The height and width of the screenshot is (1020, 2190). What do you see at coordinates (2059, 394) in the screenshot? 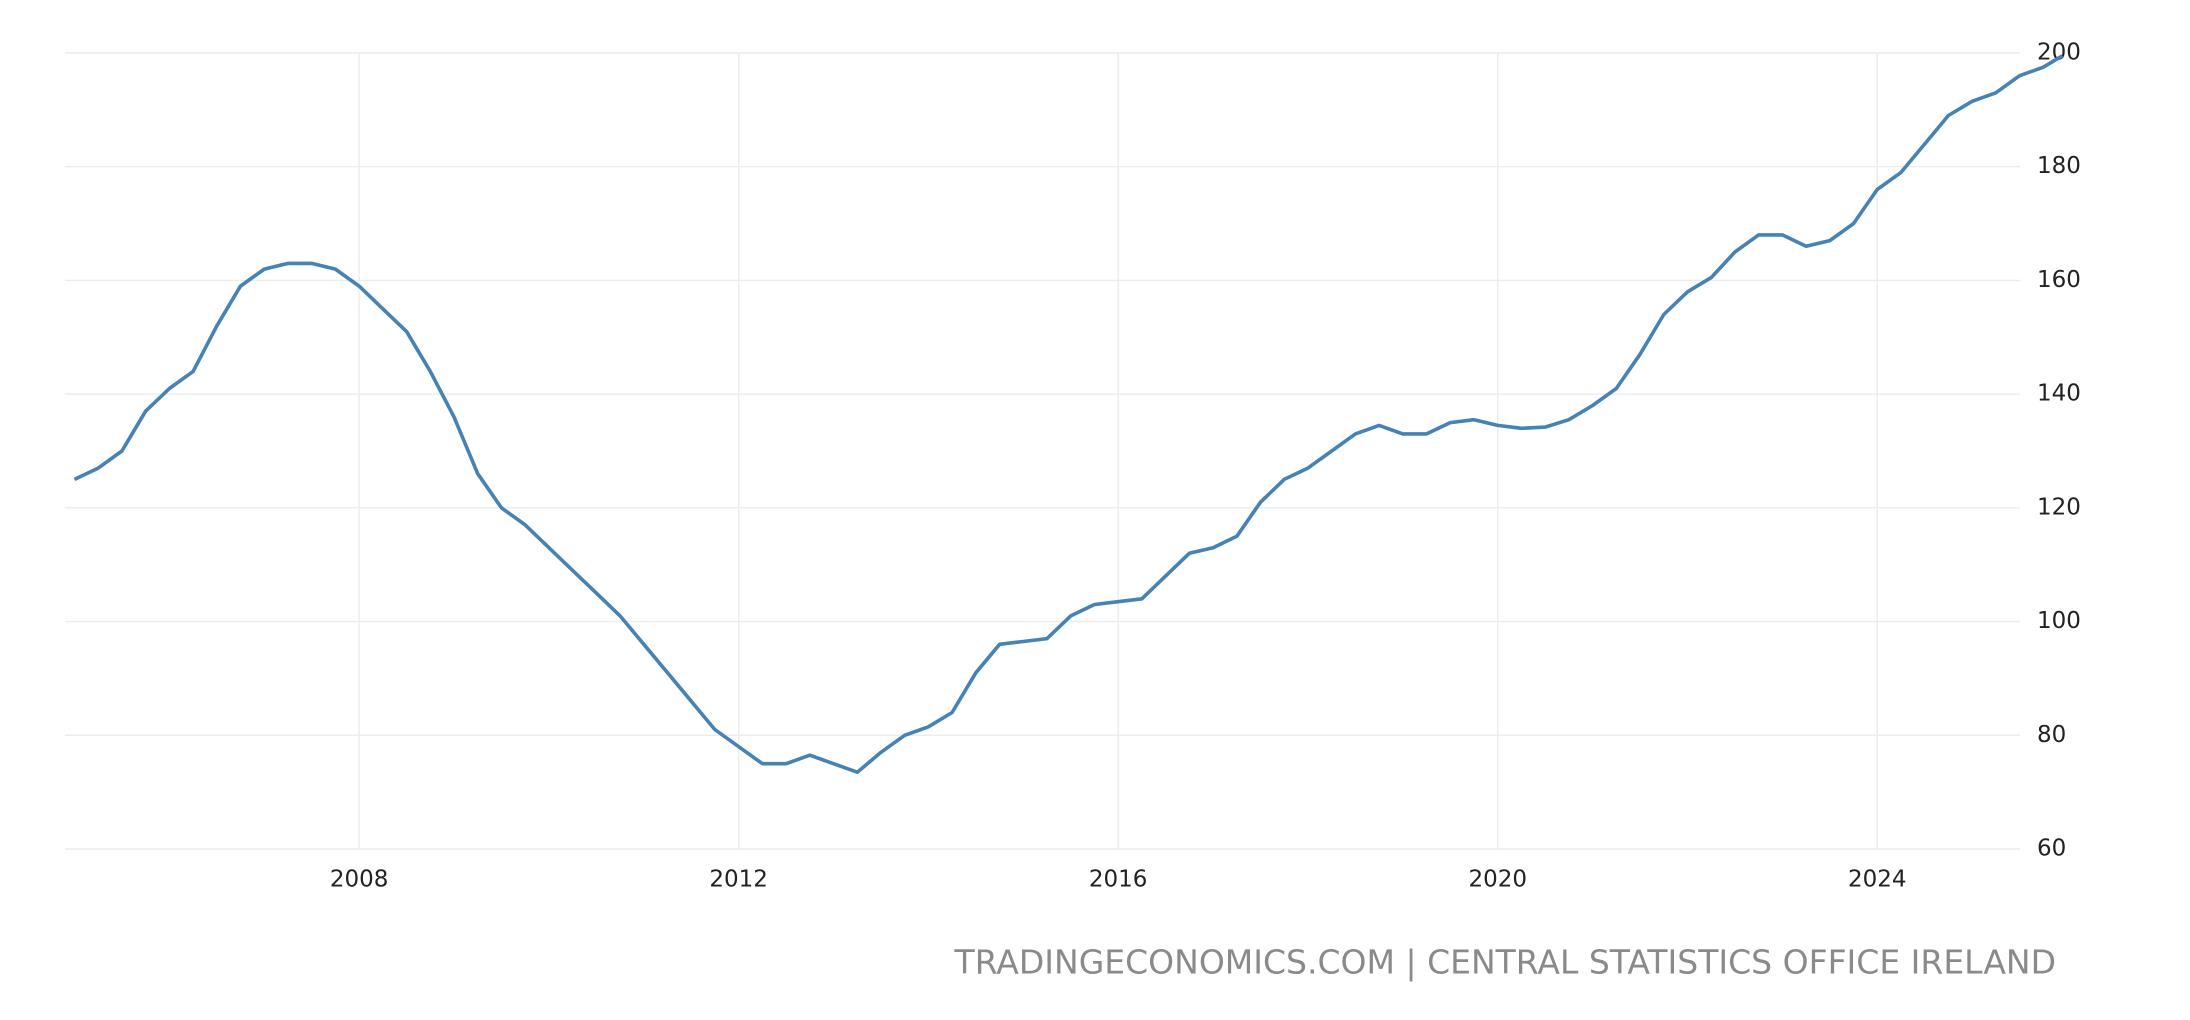
I see `y-tick-label: 140` at bounding box center [2059, 394].